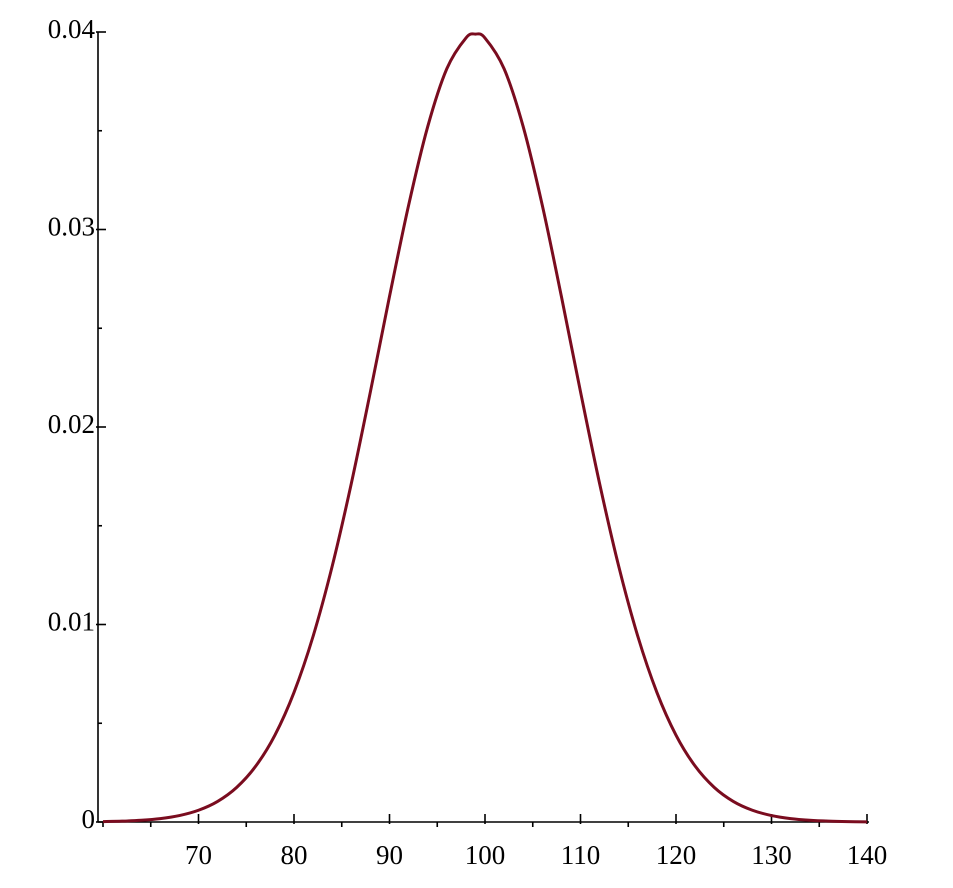 Image resolution: width=953 pixels, height=888 pixels. What do you see at coordinates (771, 855) in the screenshot?
I see `x-tick-label: 130` at bounding box center [771, 855].